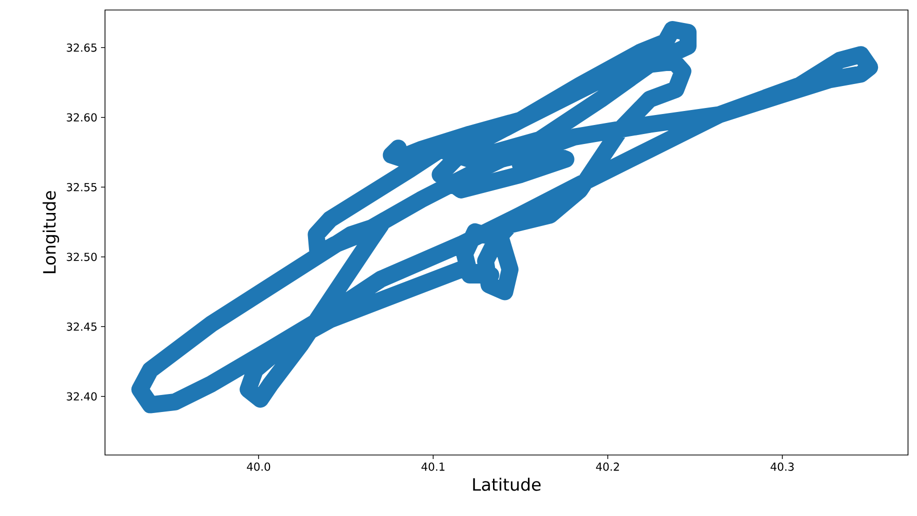 Image resolution: width=917 pixels, height=516 pixels. I want to click on x-axis-title: Latitude, so click(507, 484).